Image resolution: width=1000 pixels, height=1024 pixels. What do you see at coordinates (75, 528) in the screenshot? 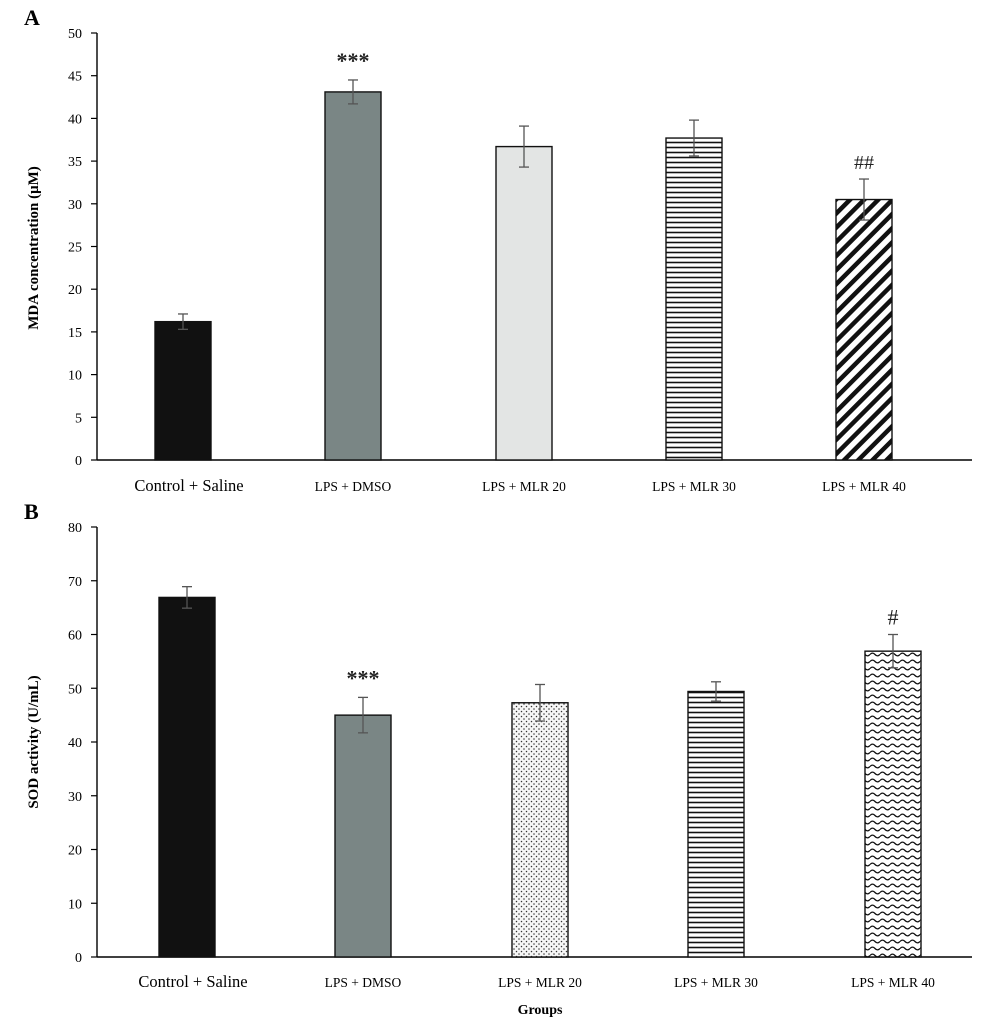
I see `panel-b-y-tick-label: 80` at bounding box center [75, 528].